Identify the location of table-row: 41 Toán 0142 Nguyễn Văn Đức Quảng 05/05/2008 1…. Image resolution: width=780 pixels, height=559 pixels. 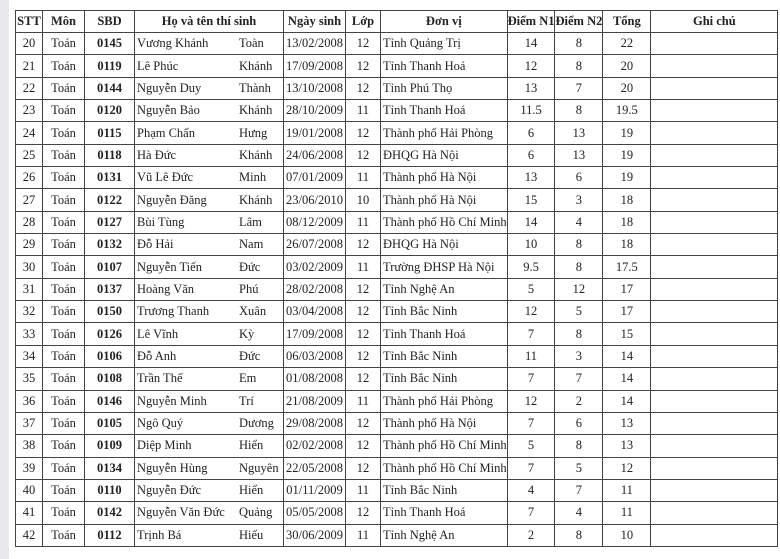
(397, 513).